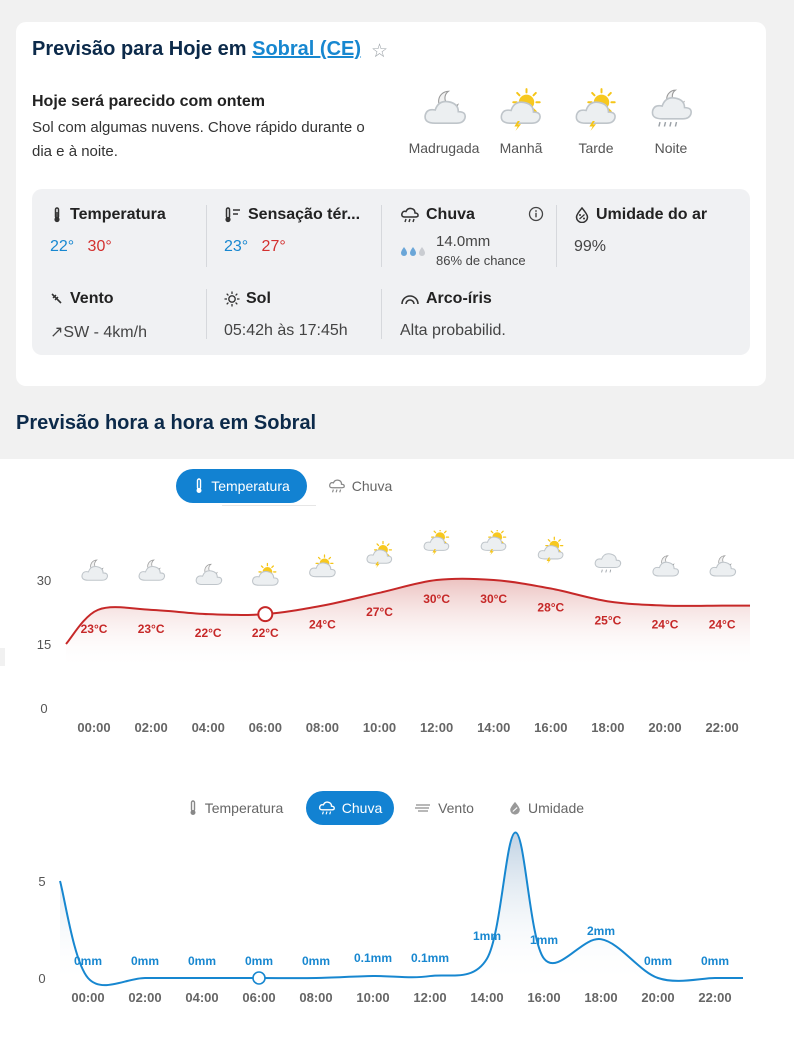 The width and height of the screenshot is (794, 1050). Describe the element at coordinates (372, 997) in the screenshot. I see `x-tick-label: 10:00` at that location.